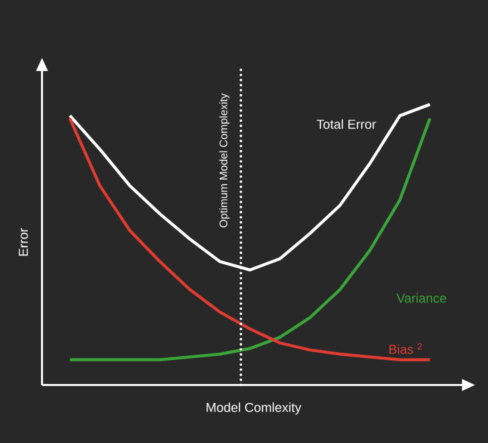 This screenshot has width=488, height=443. Describe the element at coordinates (421, 298) in the screenshot. I see `text: Variance` at that location.